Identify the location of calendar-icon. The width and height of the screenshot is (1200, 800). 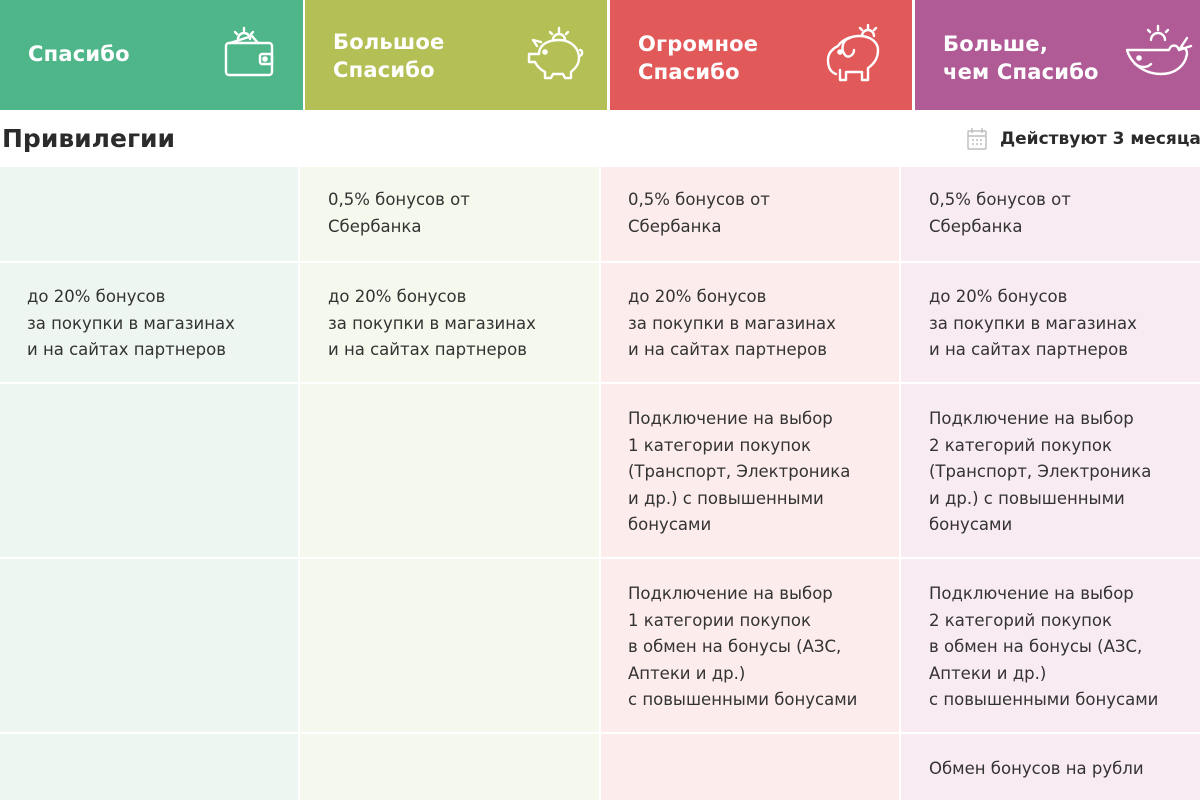
(977, 139).